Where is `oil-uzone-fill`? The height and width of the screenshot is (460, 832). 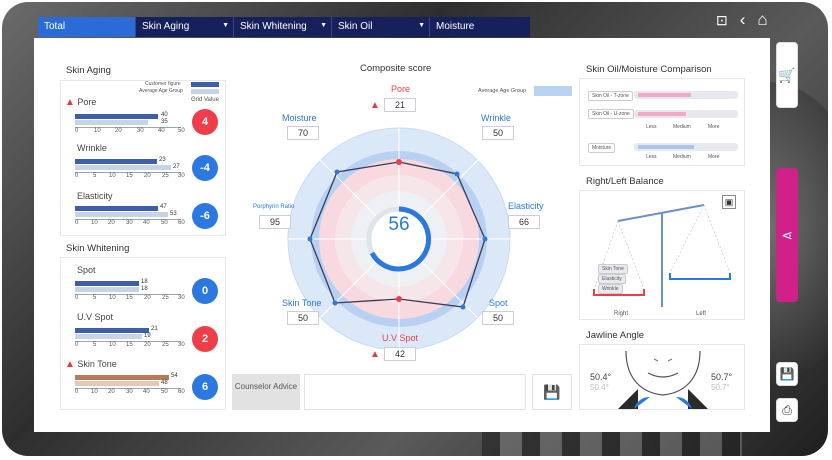 oil-uzone-fill is located at coordinates (662, 114).